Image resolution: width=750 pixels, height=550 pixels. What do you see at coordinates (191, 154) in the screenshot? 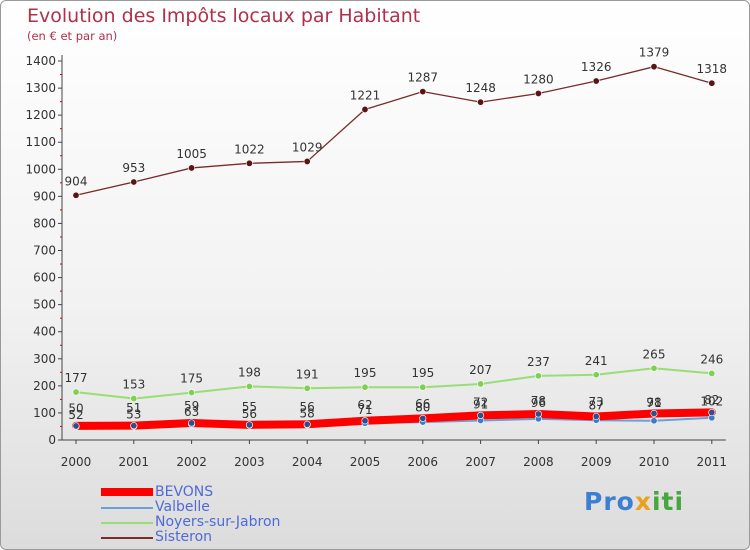
I see `data-label: 1005` at bounding box center [191, 154].